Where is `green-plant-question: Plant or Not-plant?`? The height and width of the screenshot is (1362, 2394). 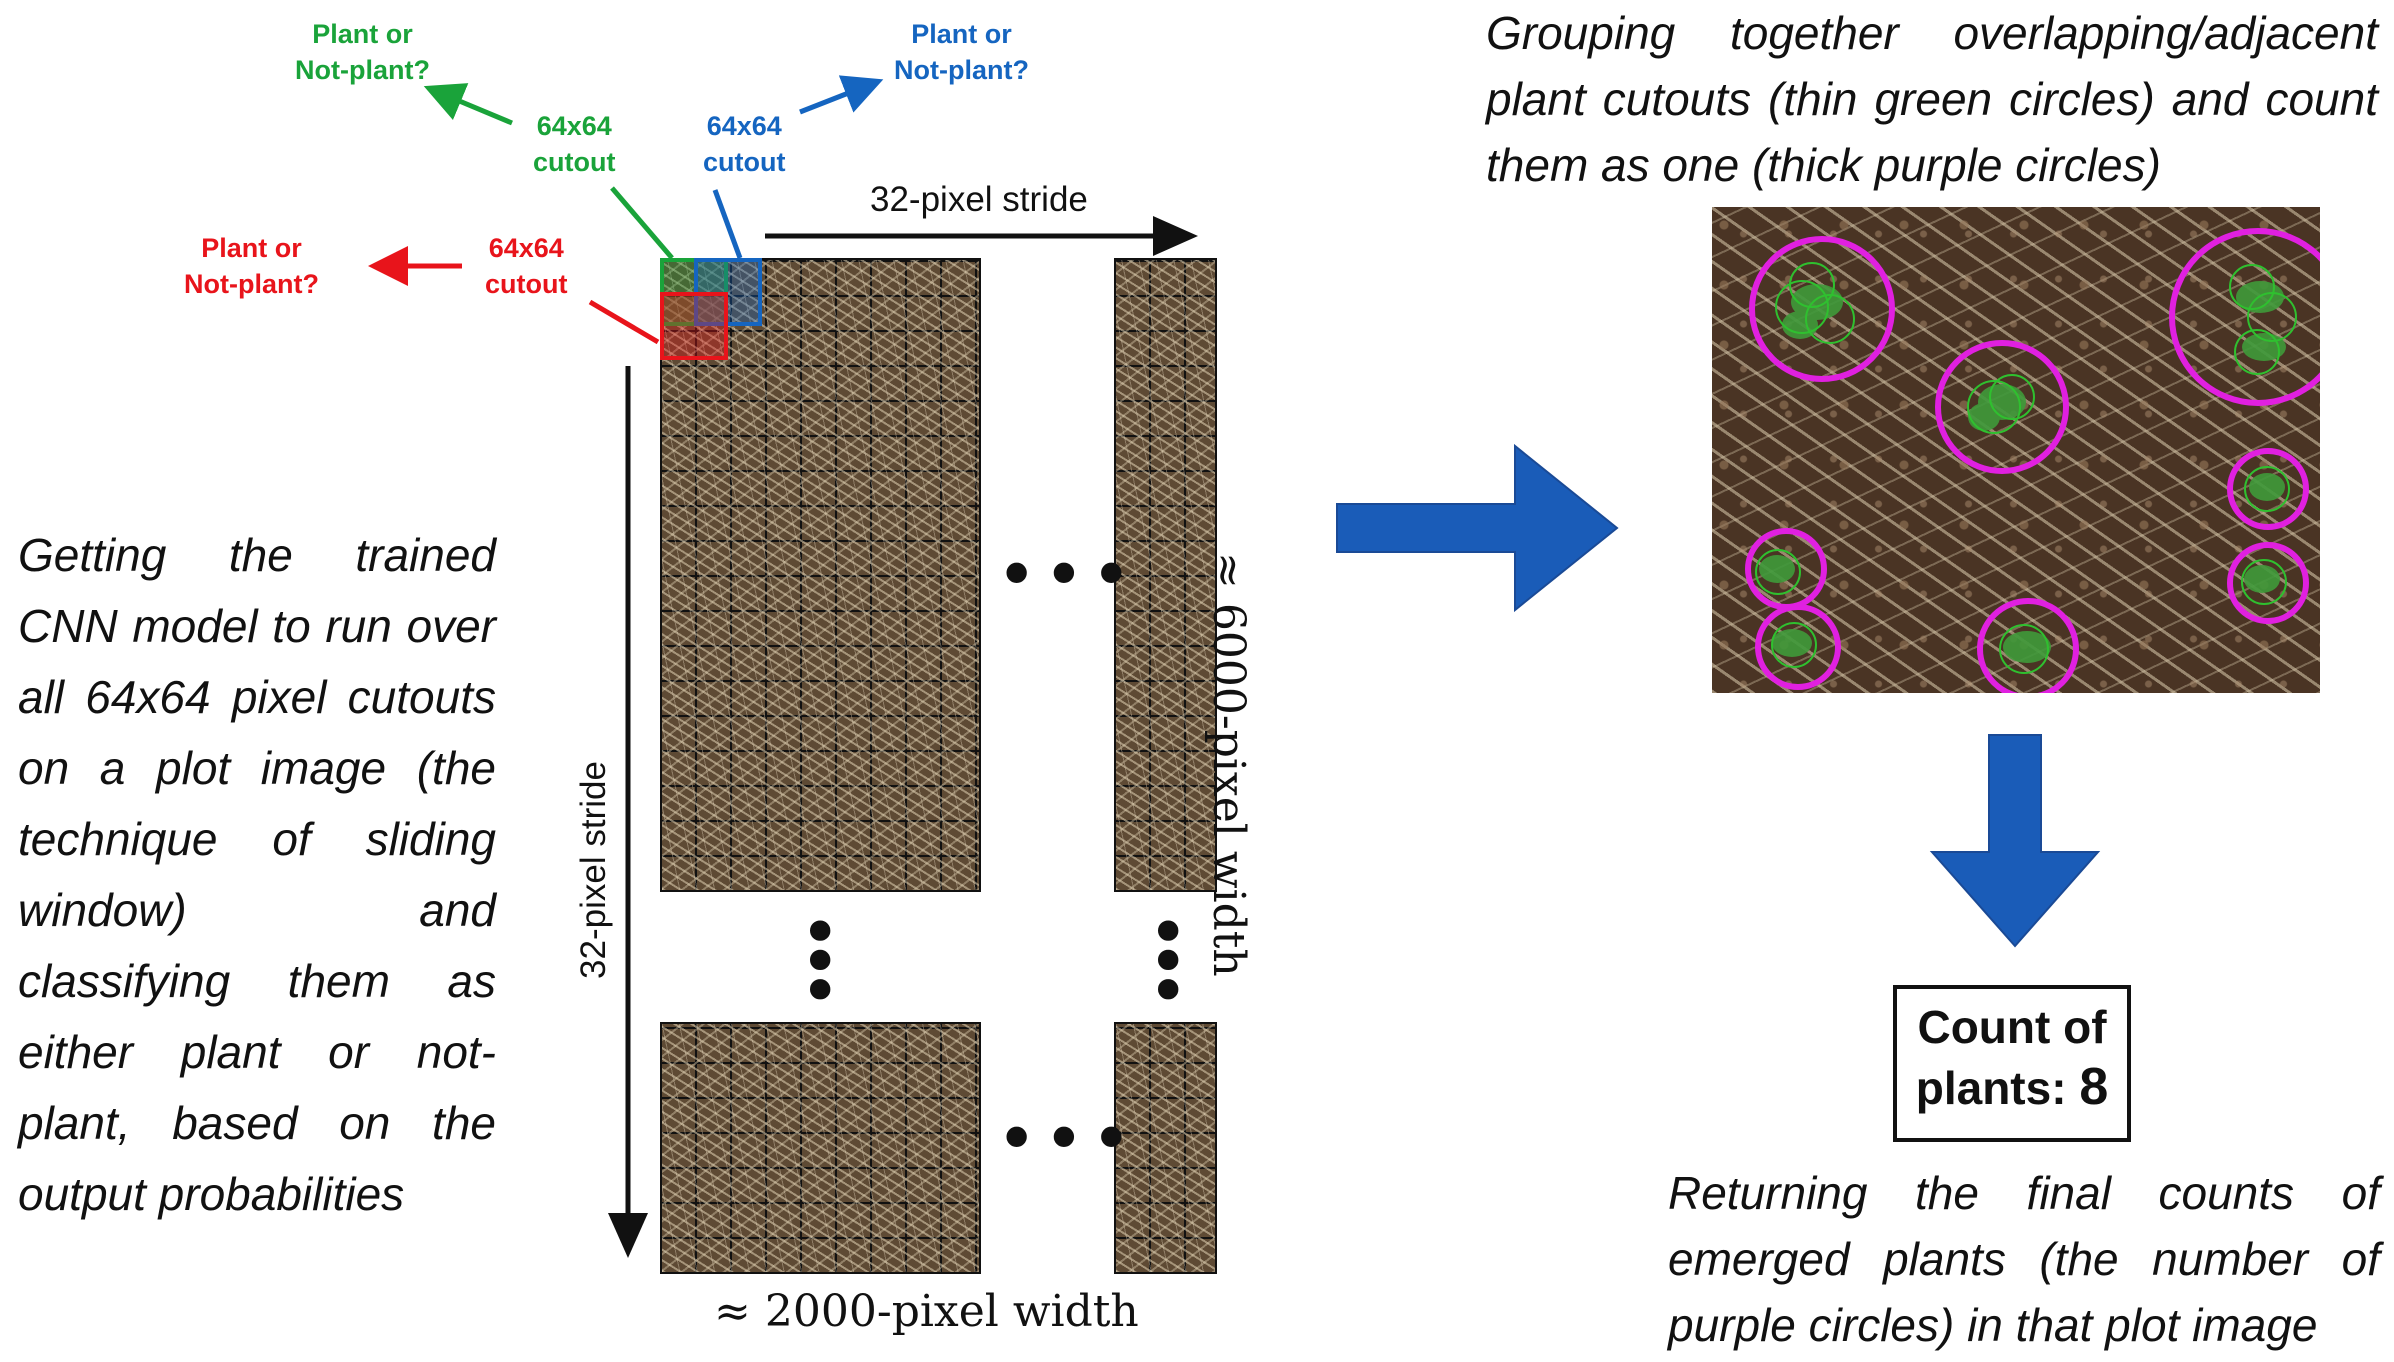
green-plant-question: Plant or Not-plant? is located at coordinates (362, 52).